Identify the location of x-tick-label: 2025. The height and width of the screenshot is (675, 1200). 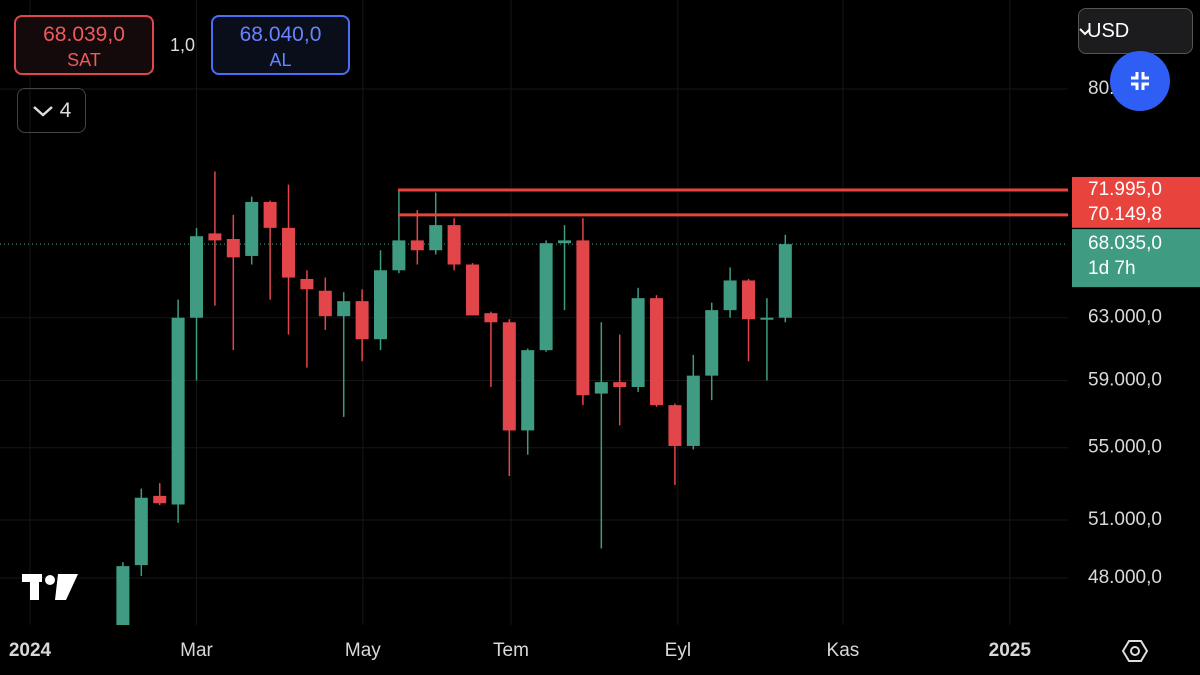
(1010, 650).